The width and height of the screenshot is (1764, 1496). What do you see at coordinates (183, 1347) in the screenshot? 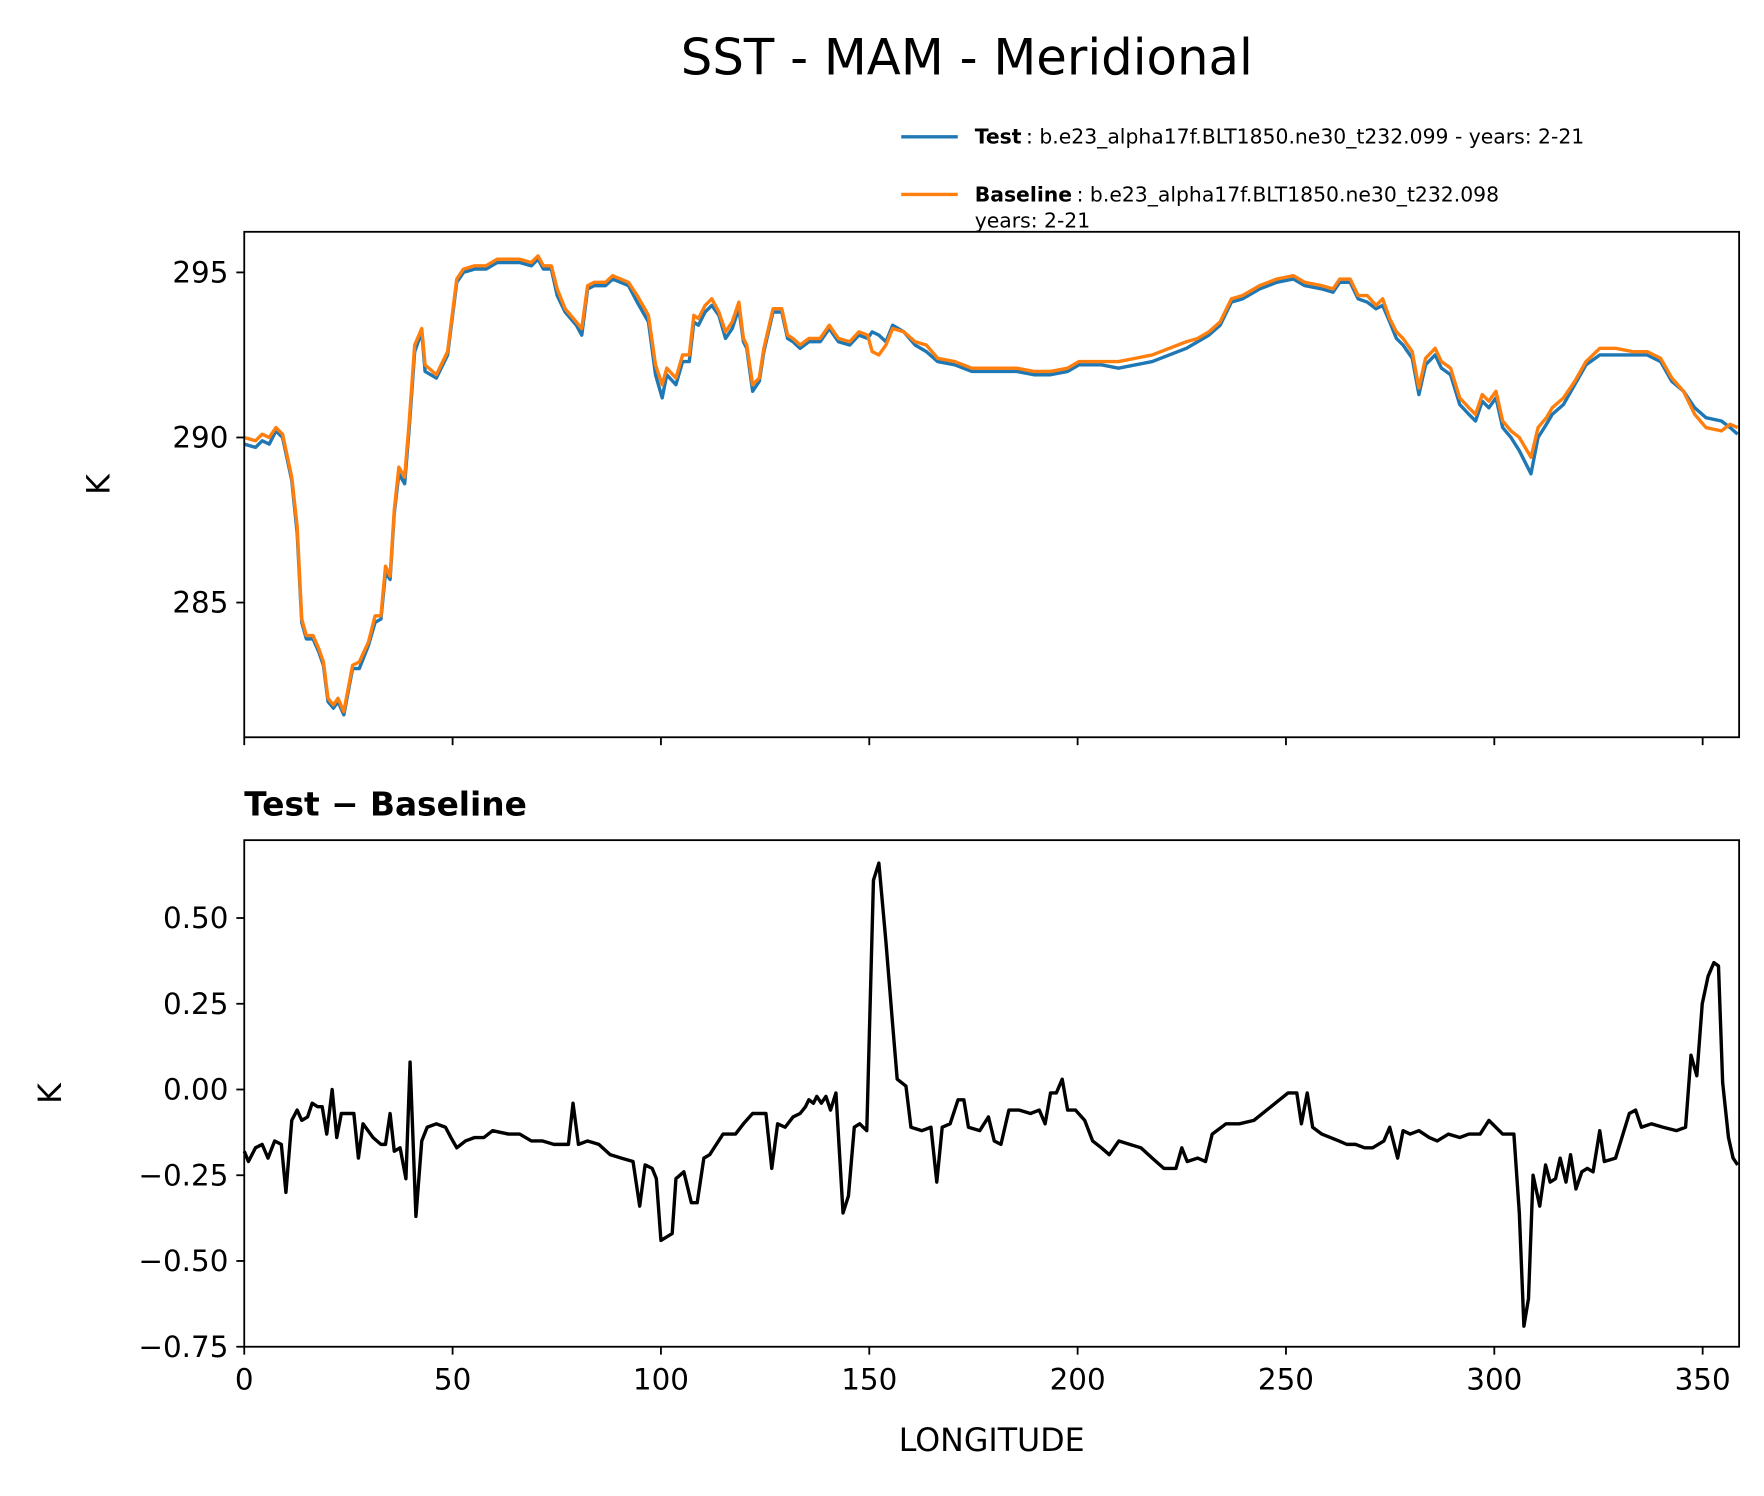
I see `y-tick-label: −0.75` at bounding box center [183, 1347].